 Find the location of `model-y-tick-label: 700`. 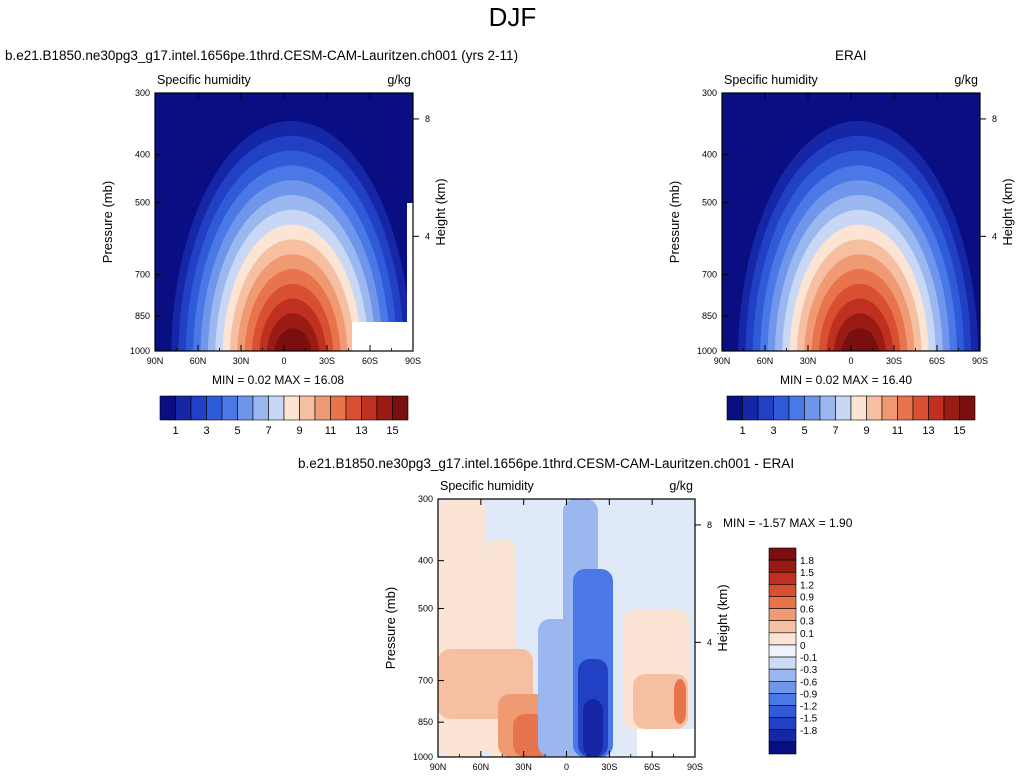

model-y-tick-label: 700 is located at coordinates (142, 275).